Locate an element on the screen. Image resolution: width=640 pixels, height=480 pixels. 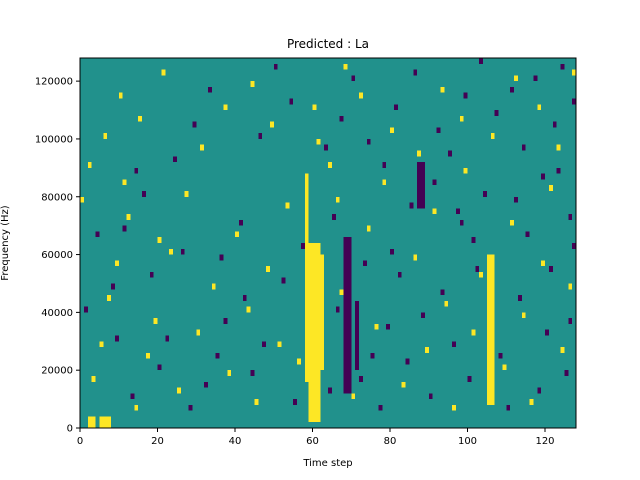
x-axis: 0 20 40 60 80 100 120 is located at coordinates (316, 437).